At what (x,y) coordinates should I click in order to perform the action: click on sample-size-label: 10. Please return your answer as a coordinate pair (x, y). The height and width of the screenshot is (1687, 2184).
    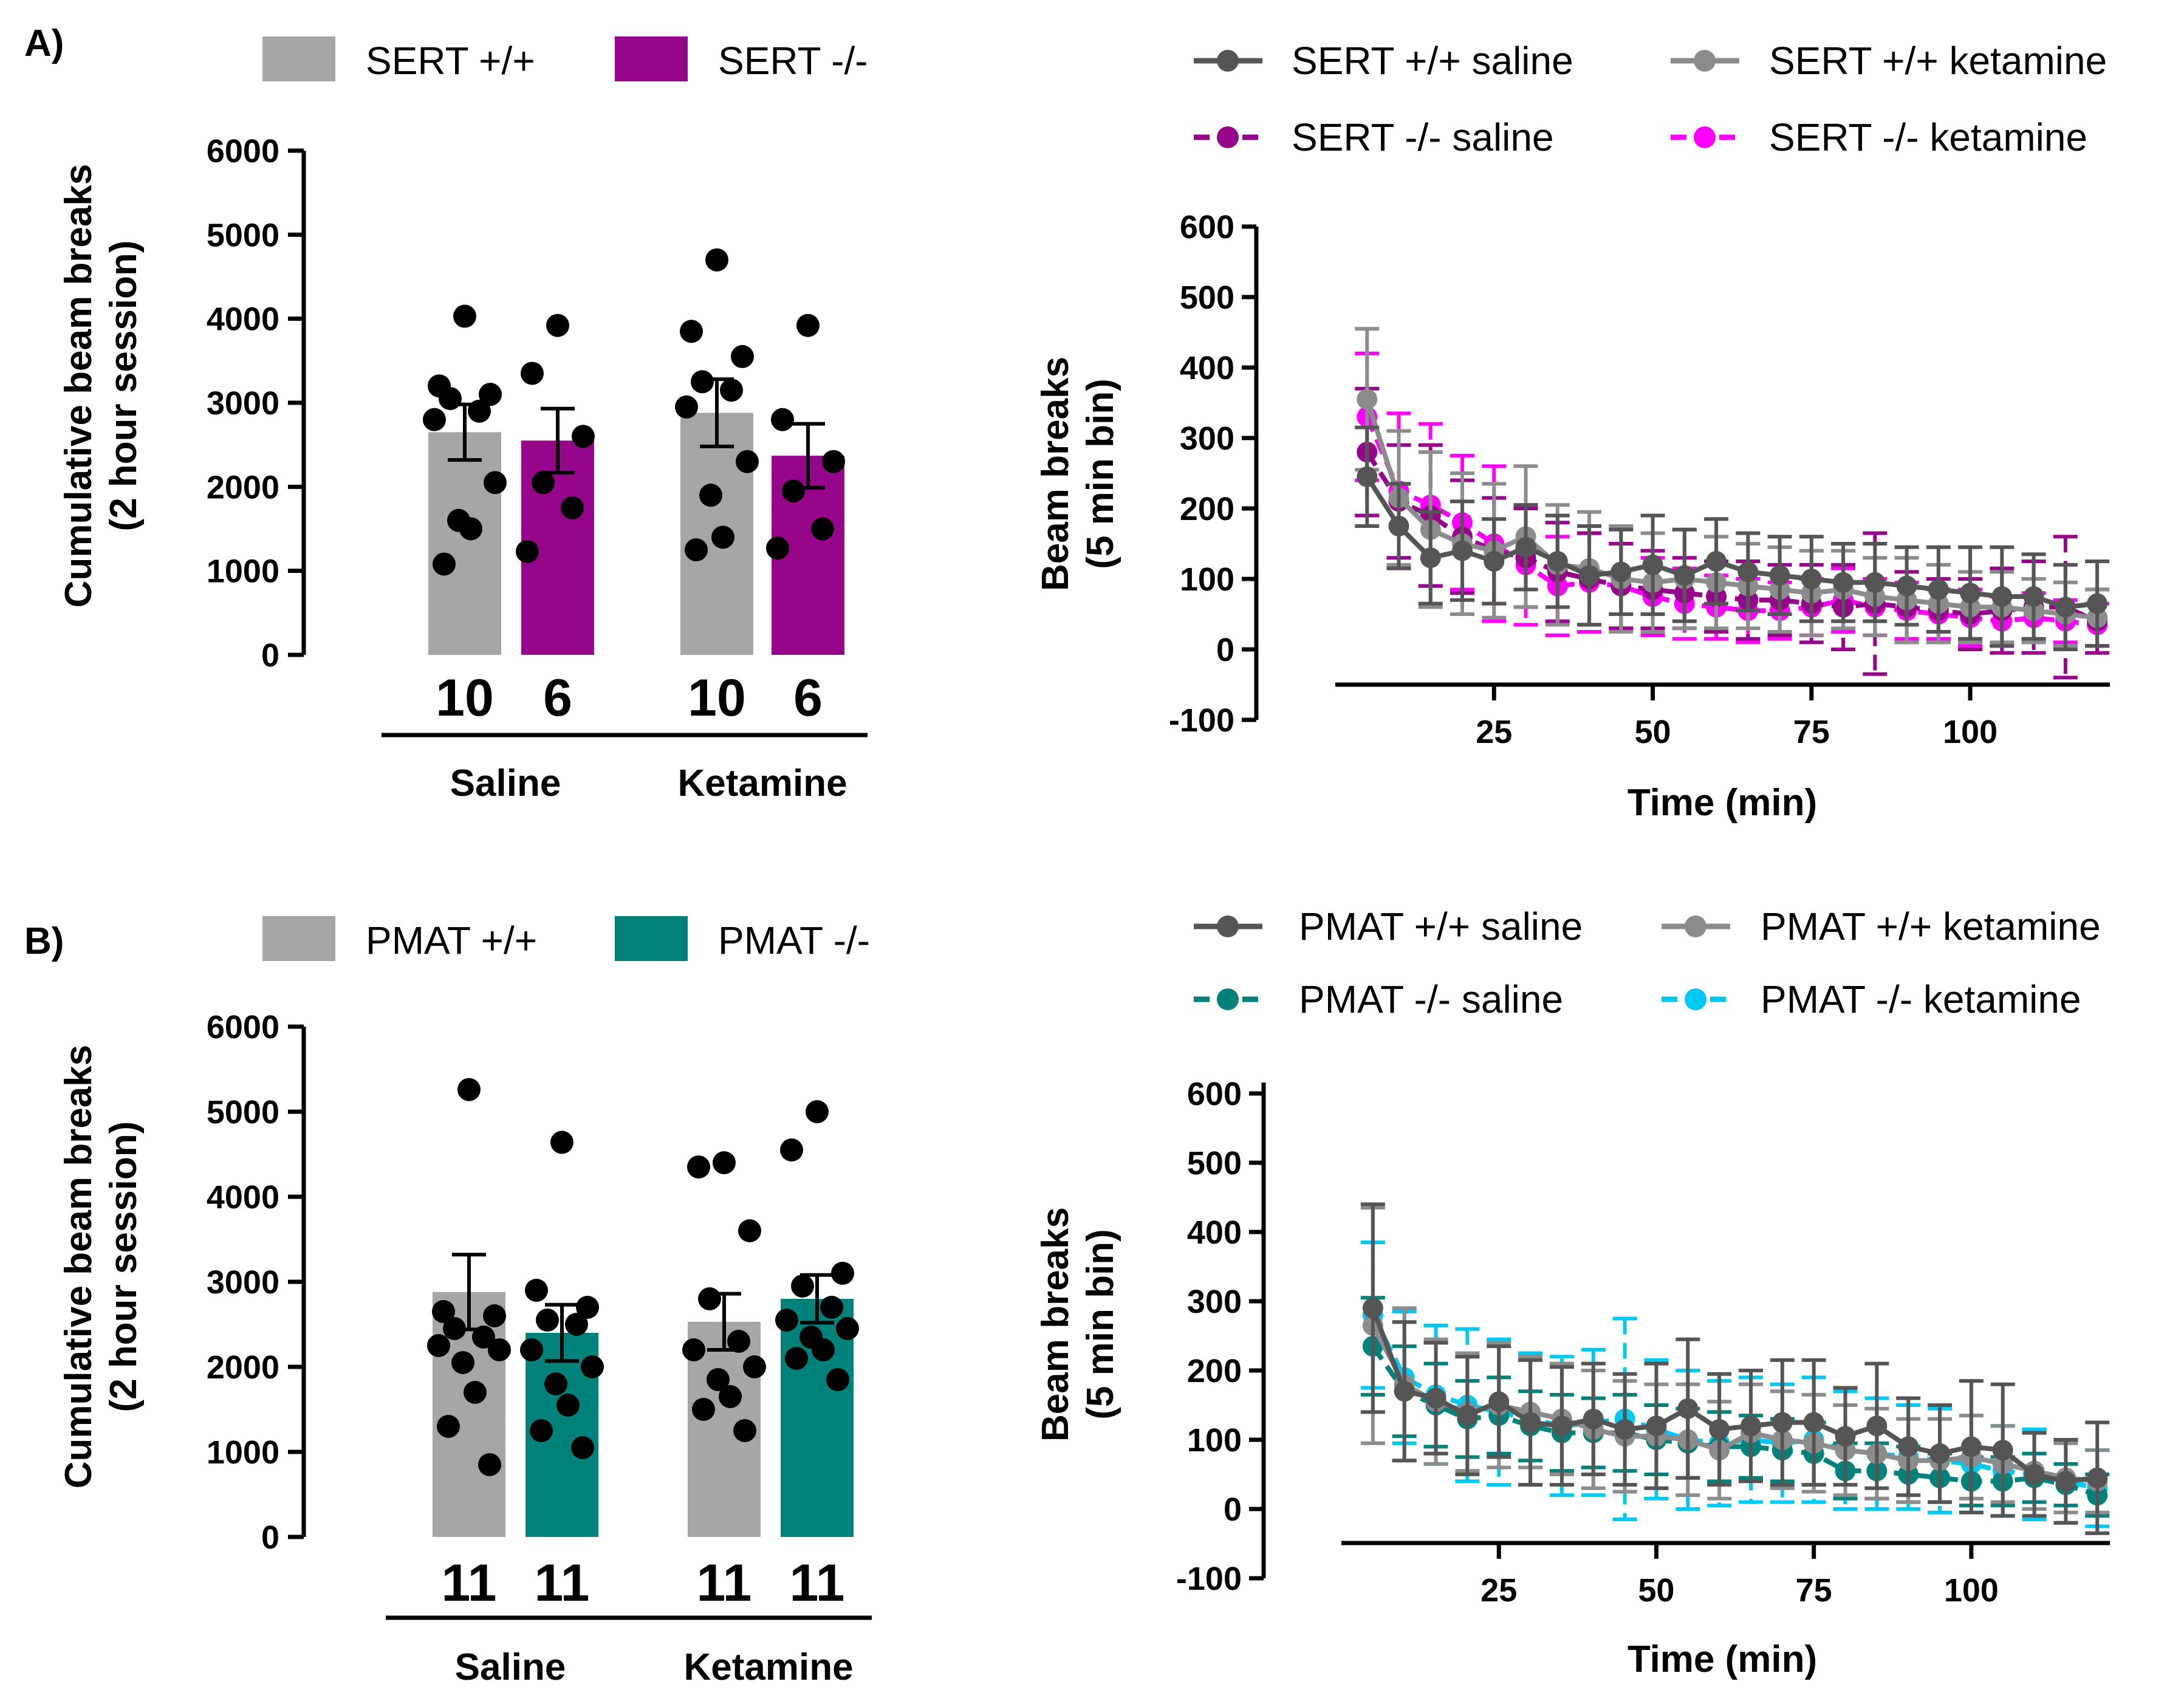
    Looking at the image, I should click on (465, 698).